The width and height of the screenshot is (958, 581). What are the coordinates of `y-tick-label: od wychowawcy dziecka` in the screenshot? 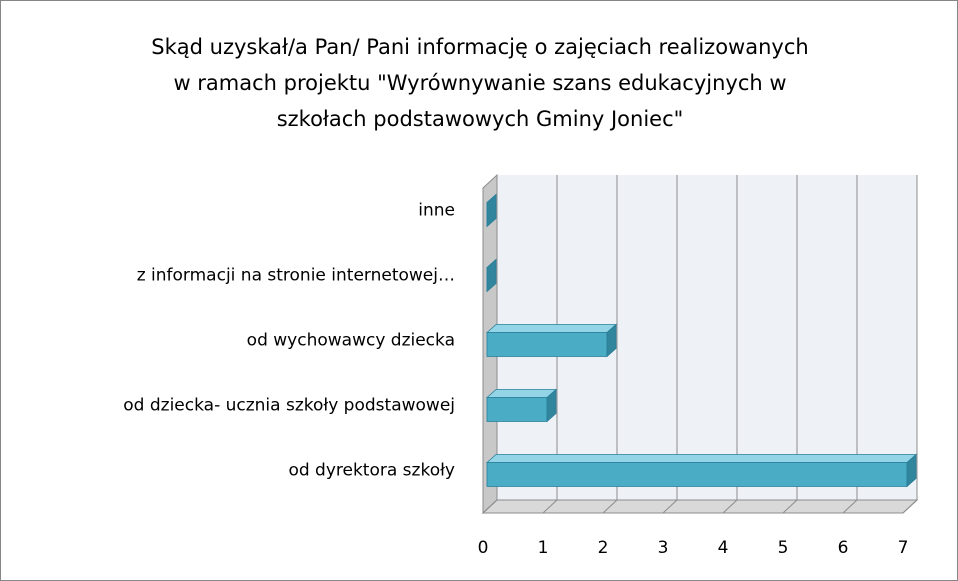 It's located at (351, 341).